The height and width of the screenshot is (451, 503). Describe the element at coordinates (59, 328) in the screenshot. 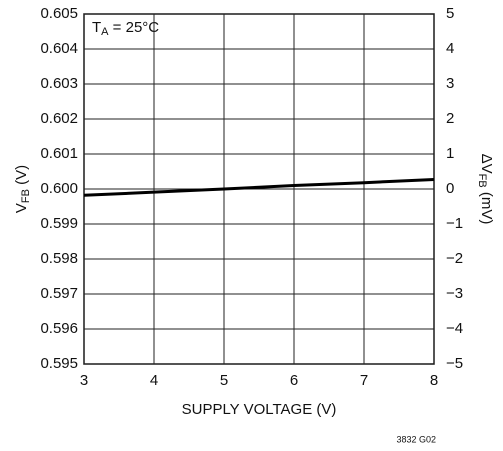

I see `y-tick-label: 0.596` at that location.